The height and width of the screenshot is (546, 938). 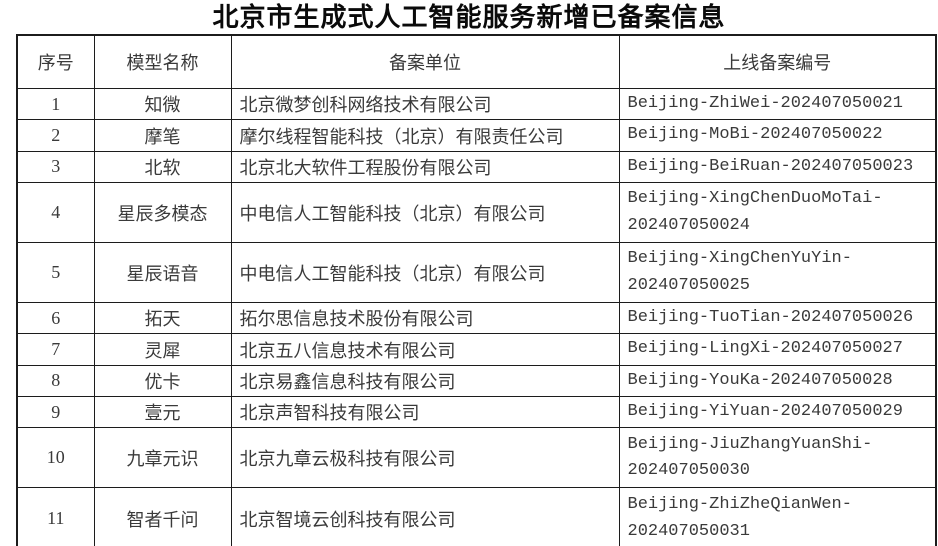 I want to click on cell-org: 摩尔线程智能科技（北京）有限责任公司, so click(x=425, y=135).